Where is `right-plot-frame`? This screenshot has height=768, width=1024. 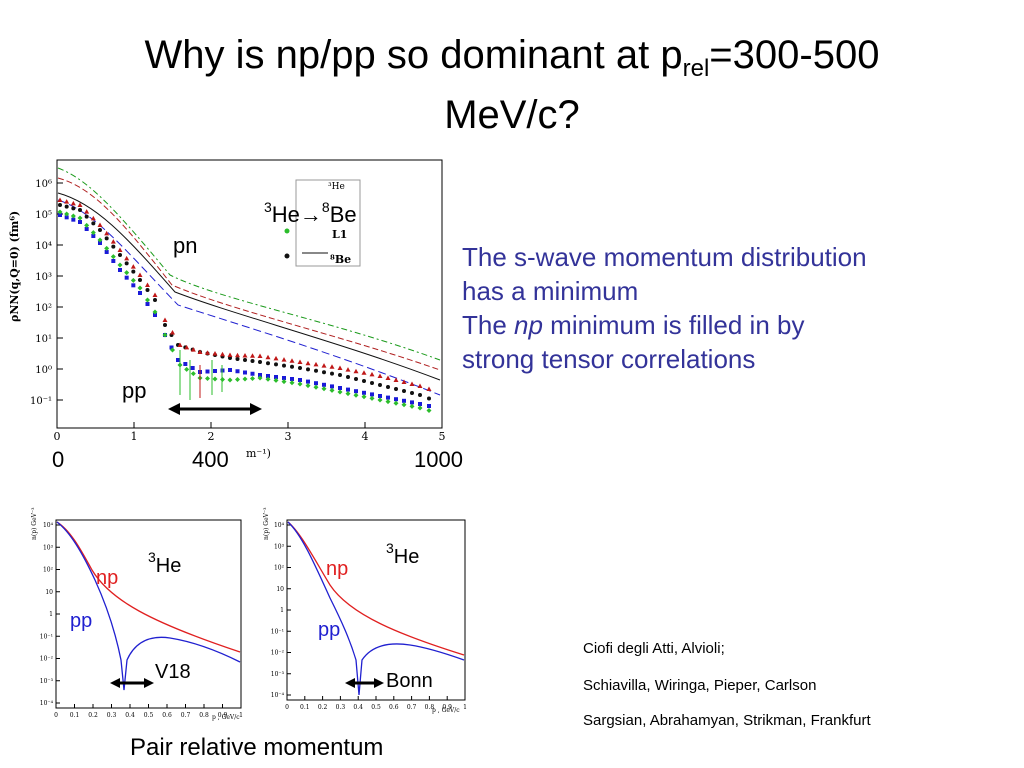
right-plot-frame is located at coordinates (376, 610).